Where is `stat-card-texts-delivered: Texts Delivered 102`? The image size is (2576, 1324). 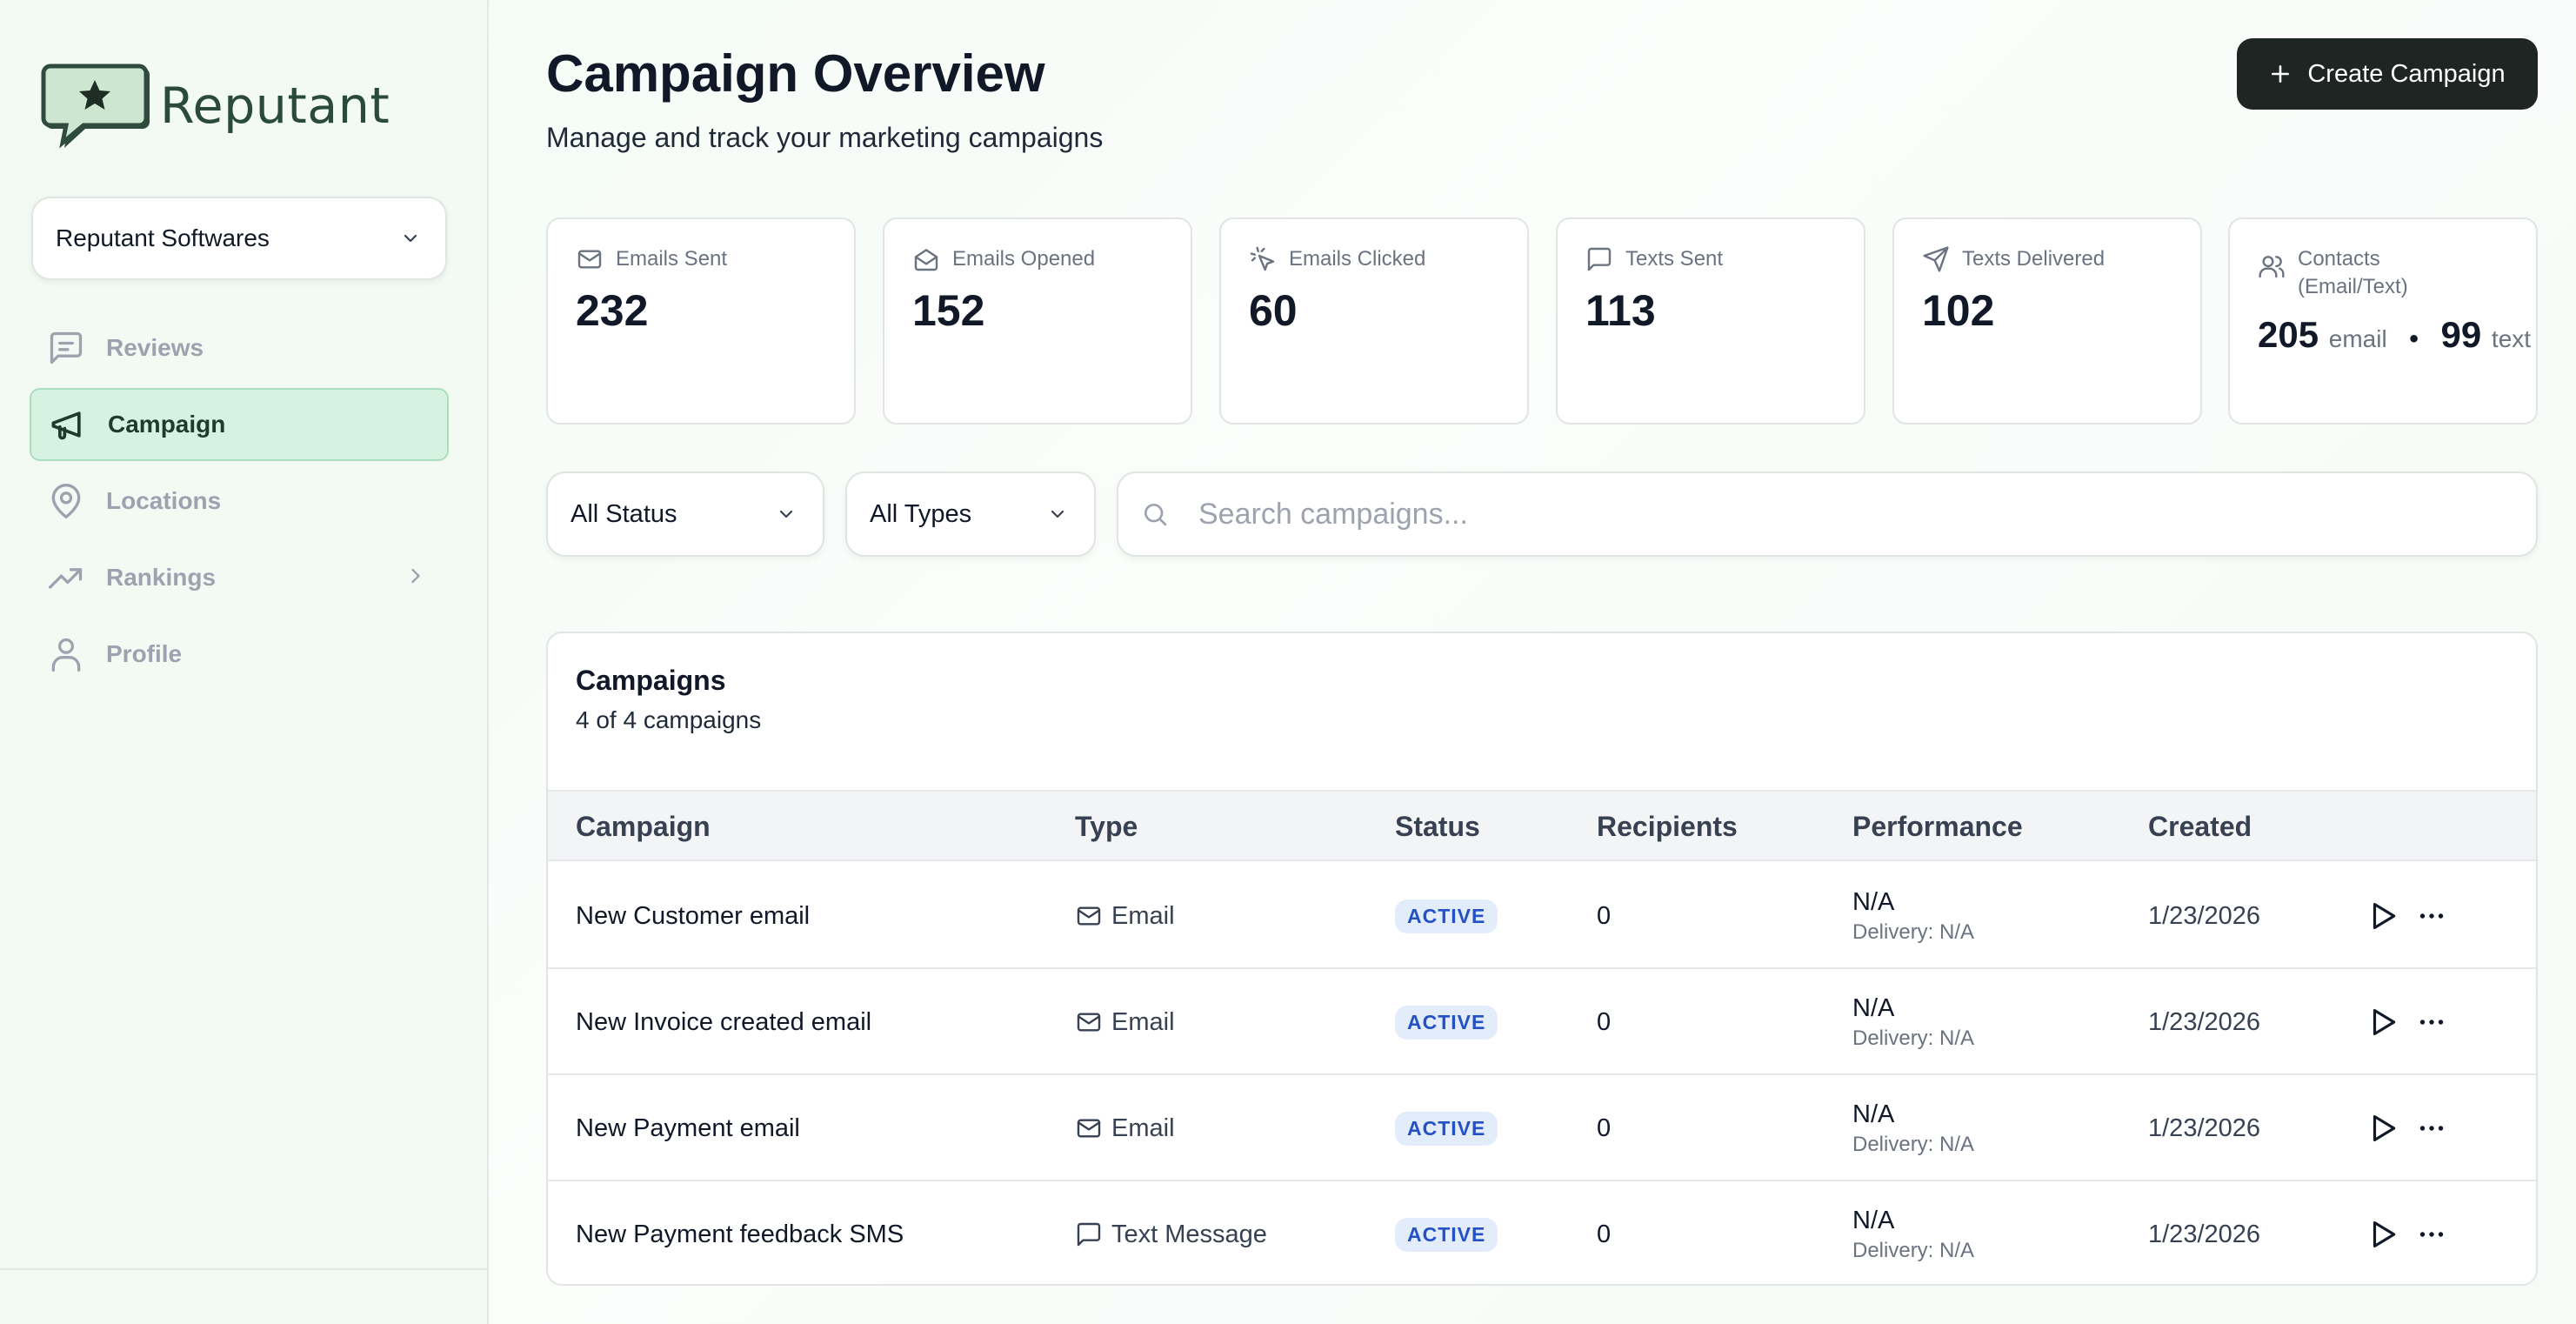
stat-card-texts-delivered: Texts Delivered 102 is located at coordinates (2047, 321).